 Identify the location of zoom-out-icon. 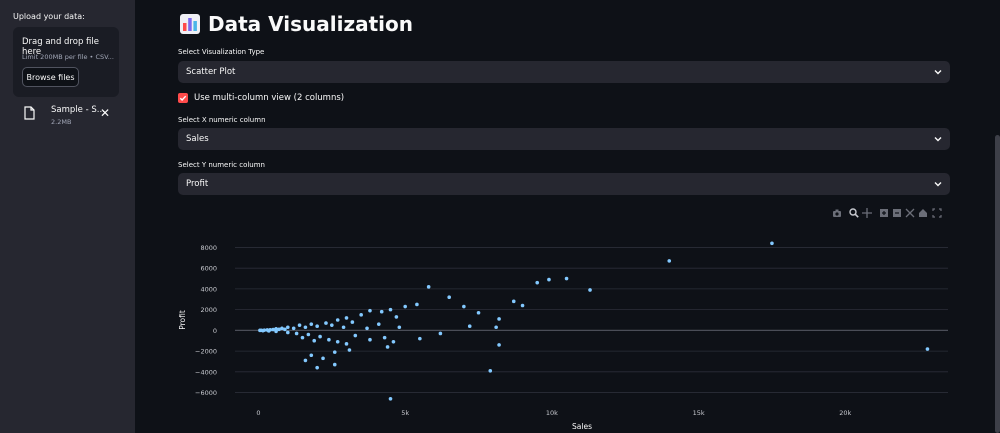
(897, 213).